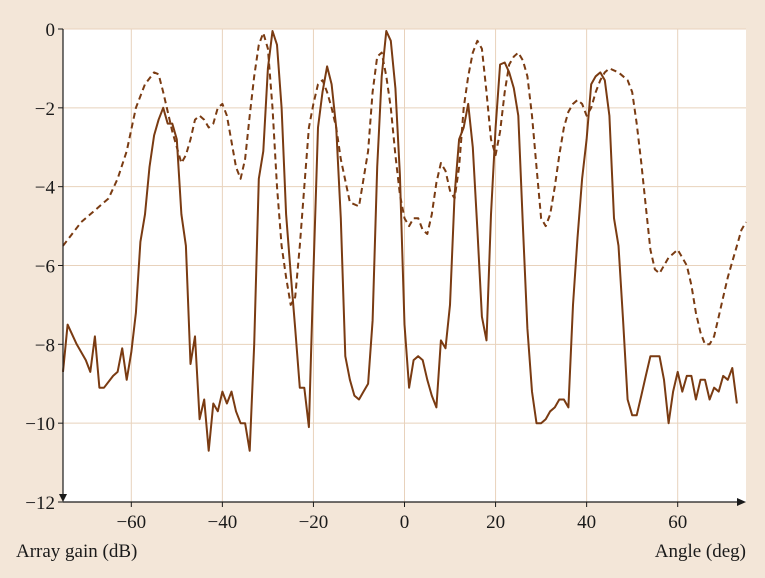 The height and width of the screenshot is (578, 765). Describe the element at coordinates (45, 345) in the screenshot. I see `y-tick-label: −8` at that location.